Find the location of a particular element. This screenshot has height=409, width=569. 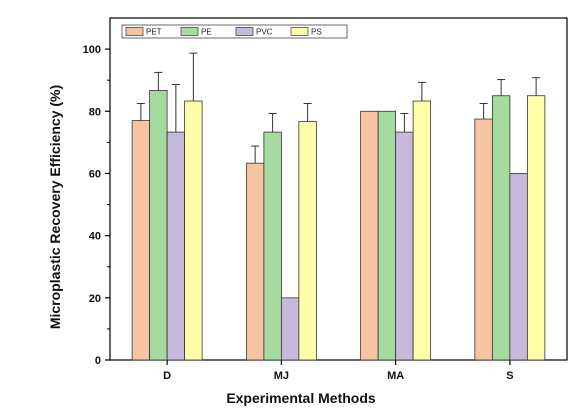

legend-label-pet: PET is located at coordinates (154, 32).